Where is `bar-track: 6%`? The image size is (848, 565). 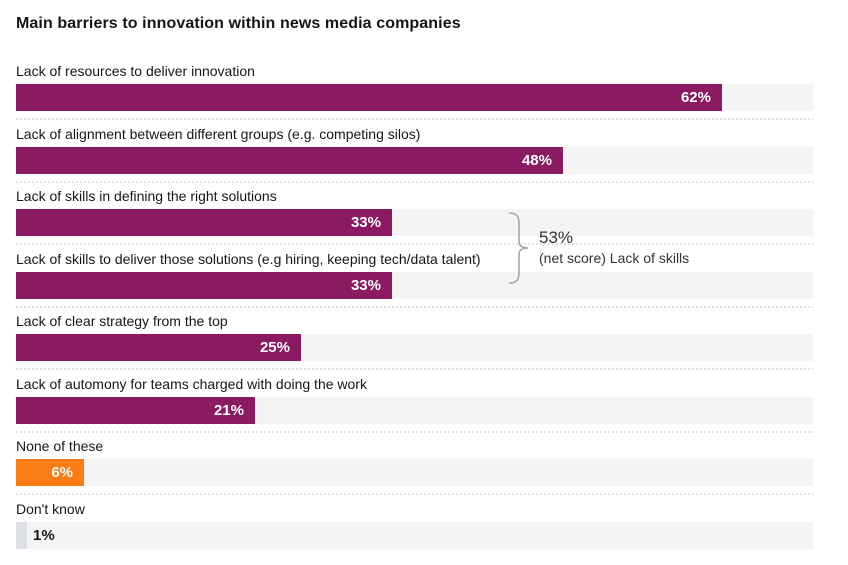
bar-track: 6% is located at coordinates (414, 472).